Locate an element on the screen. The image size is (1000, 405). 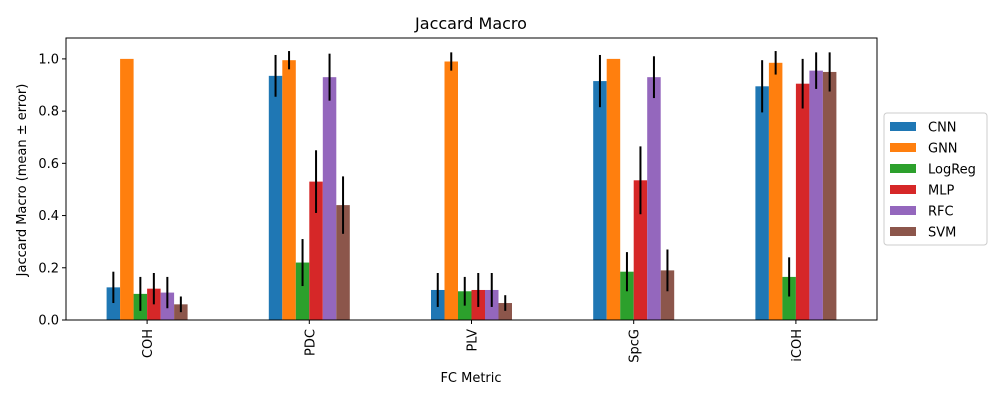
y-tick-label: 0.4 is located at coordinates (48, 216).